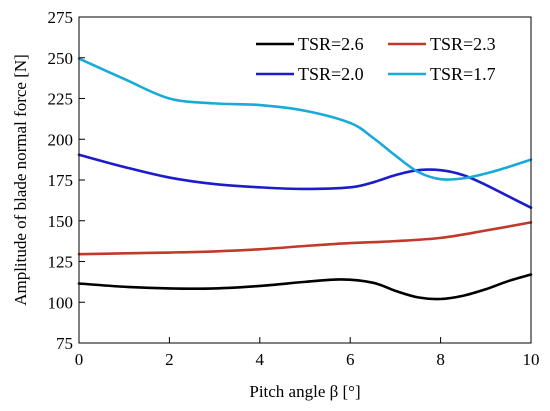 Image resolution: width=550 pixels, height=411 pixels. Describe the element at coordinates (20, 180) in the screenshot. I see `y-axis-title: Amplitude of blade normal force [N]` at that location.